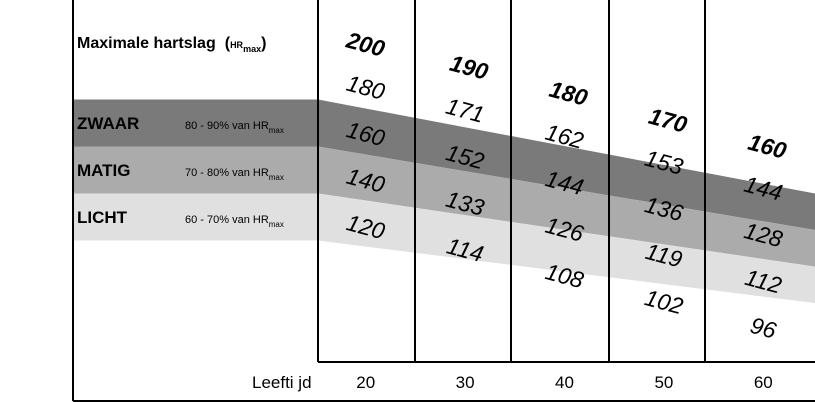  I want to click on title-unit-base: HR, so click(236, 45).